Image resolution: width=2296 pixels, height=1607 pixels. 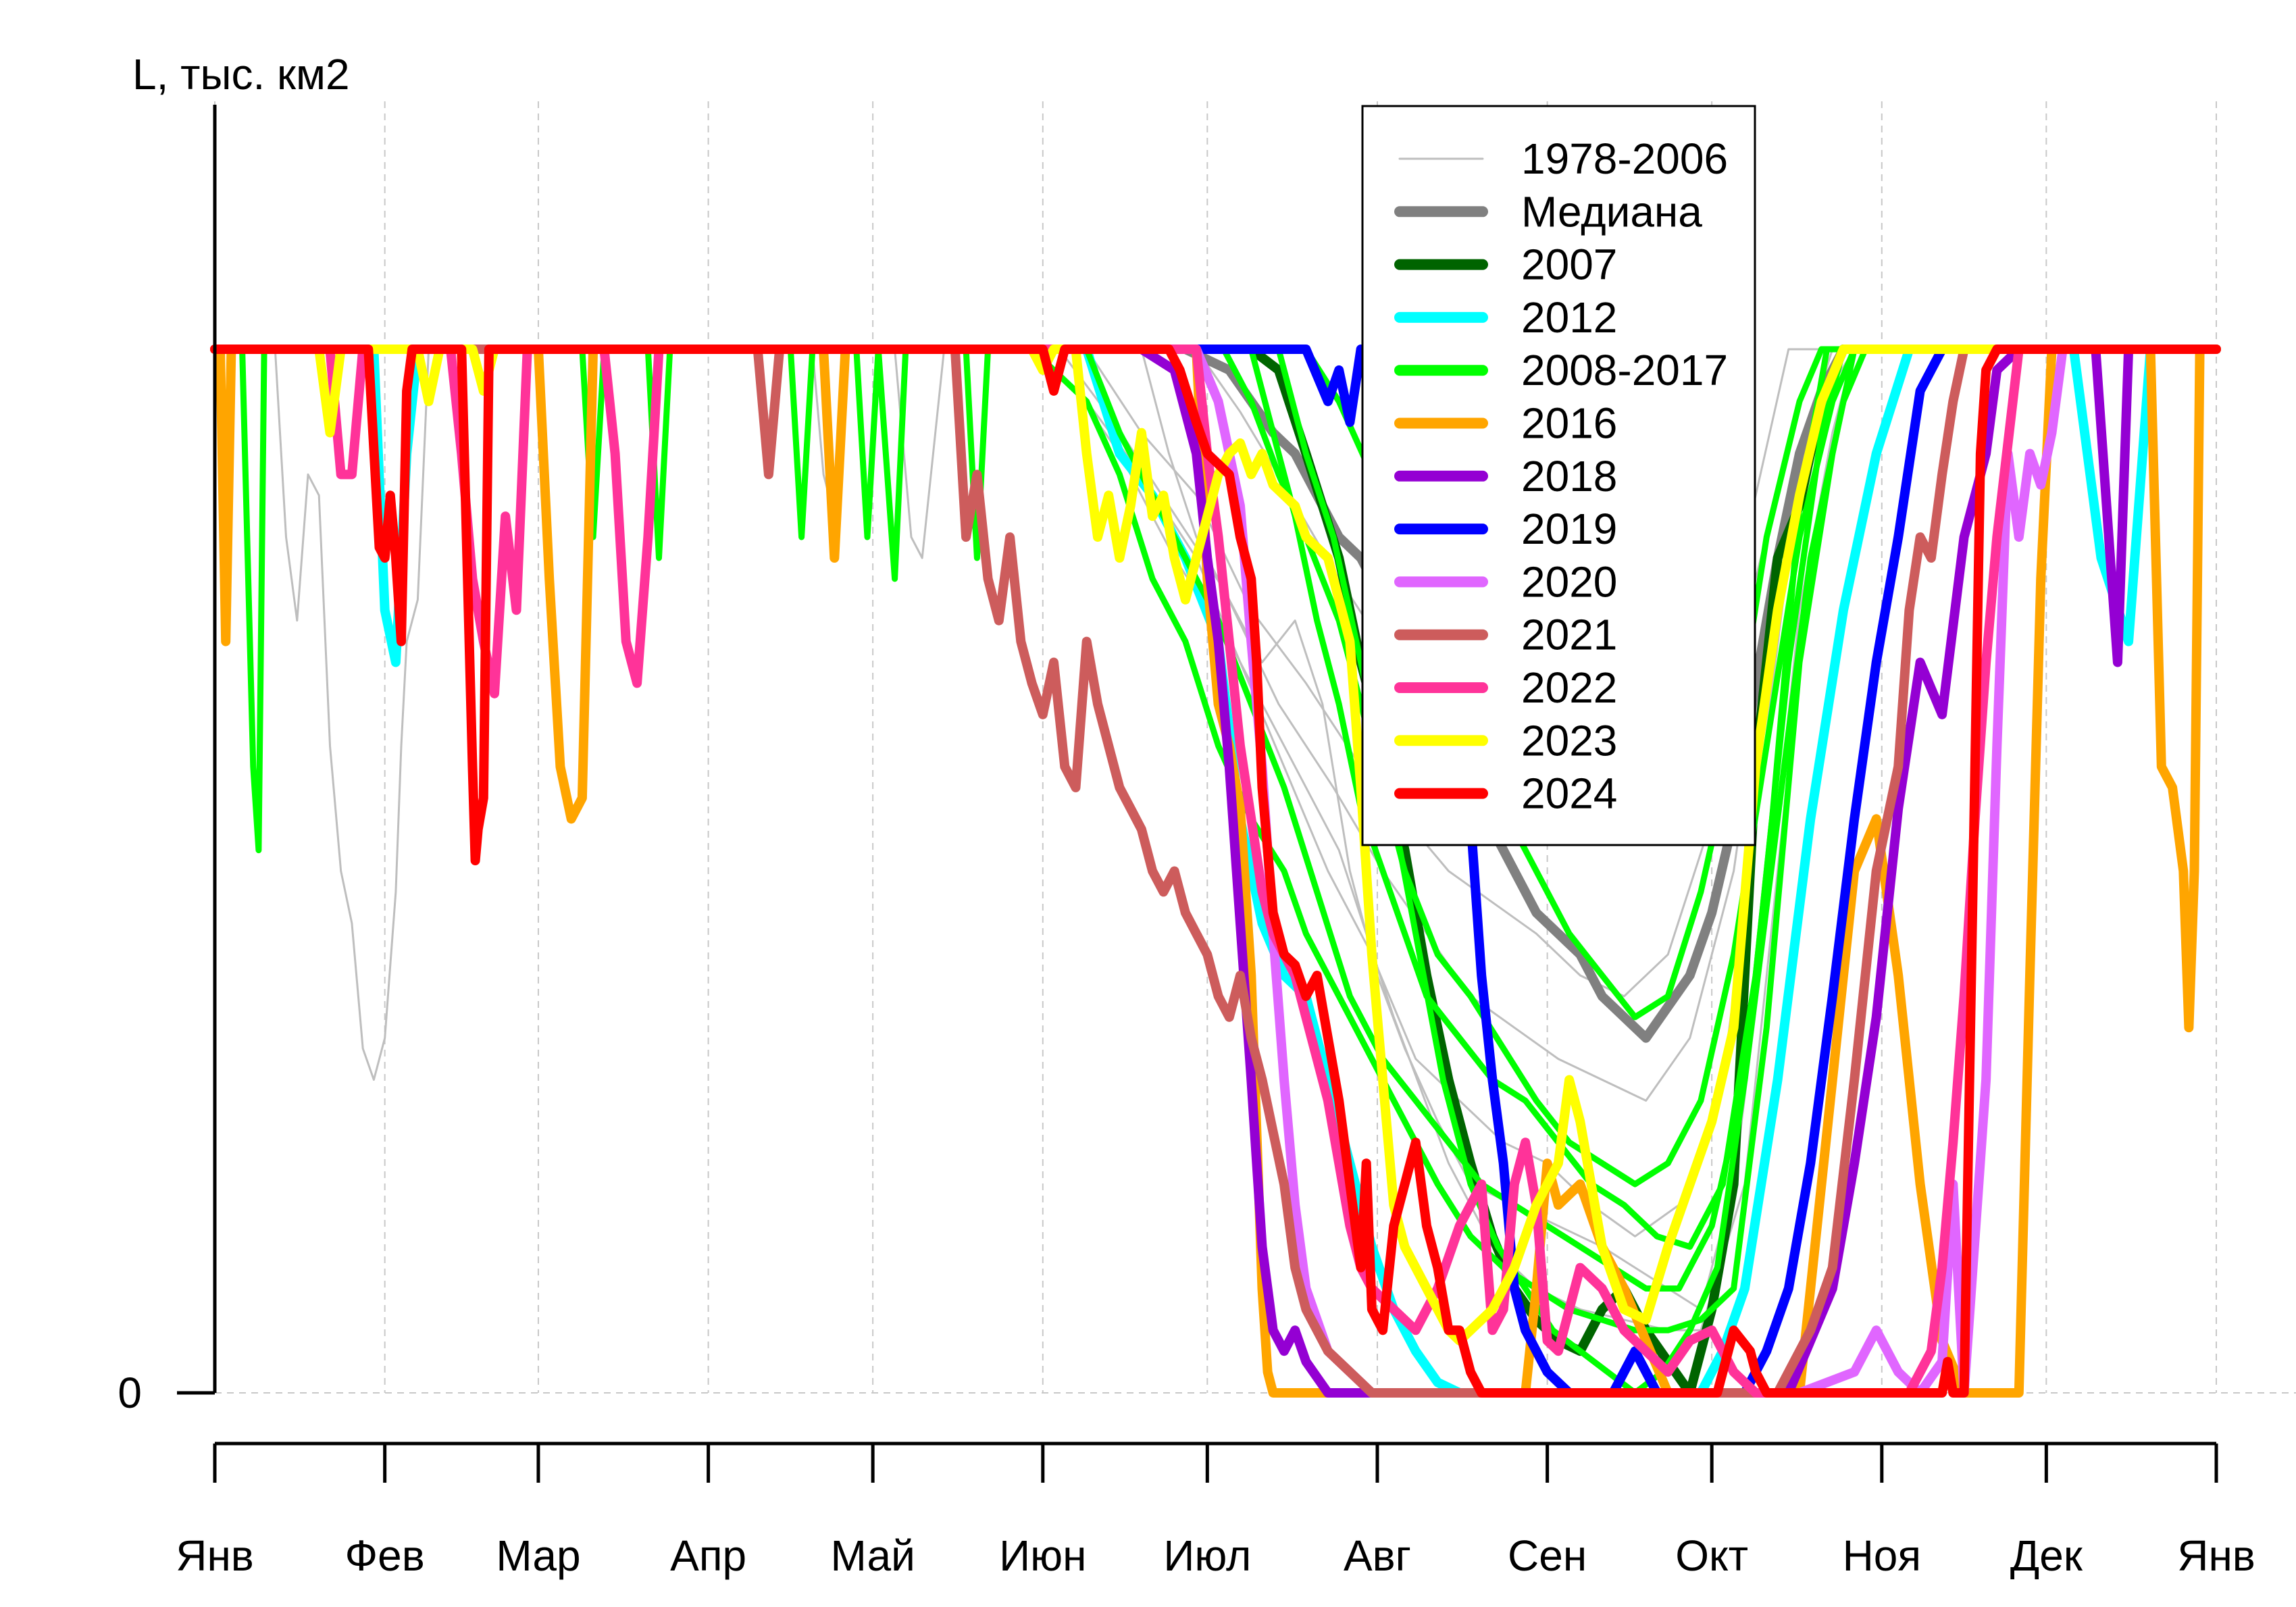 What do you see at coordinates (1569, 529) in the screenshot?
I see `legend-label-2019: 2019` at bounding box center [1569, 529].